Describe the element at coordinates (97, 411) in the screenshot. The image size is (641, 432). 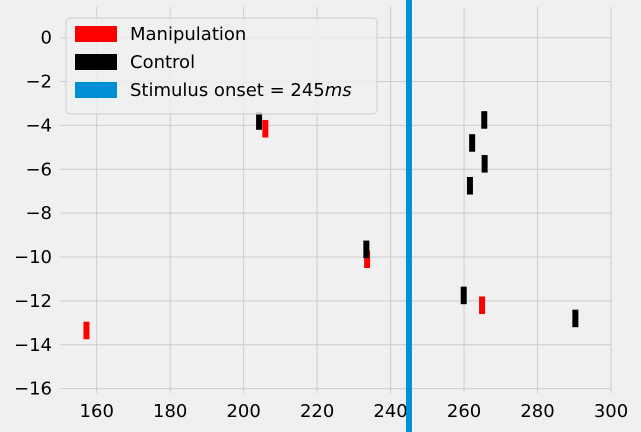
I see `x-tick-label: 160` at that location.